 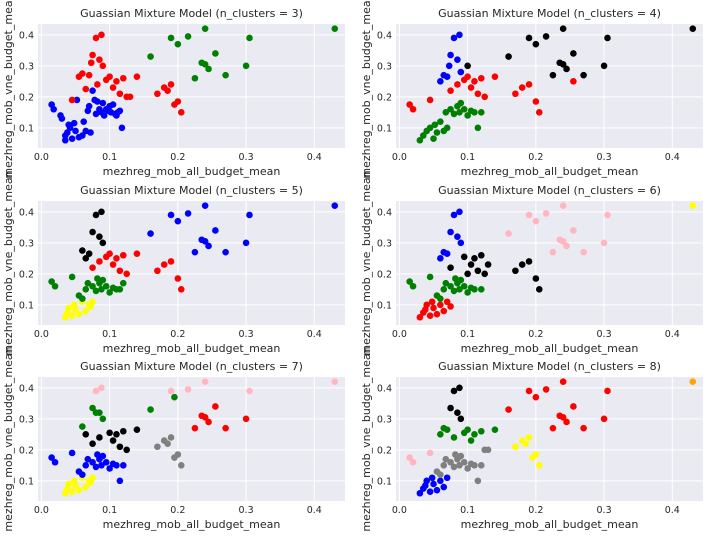 I want to click on x-axis-label: mezhreg_mob_all_budget_mean, so click(x=550, y=171).